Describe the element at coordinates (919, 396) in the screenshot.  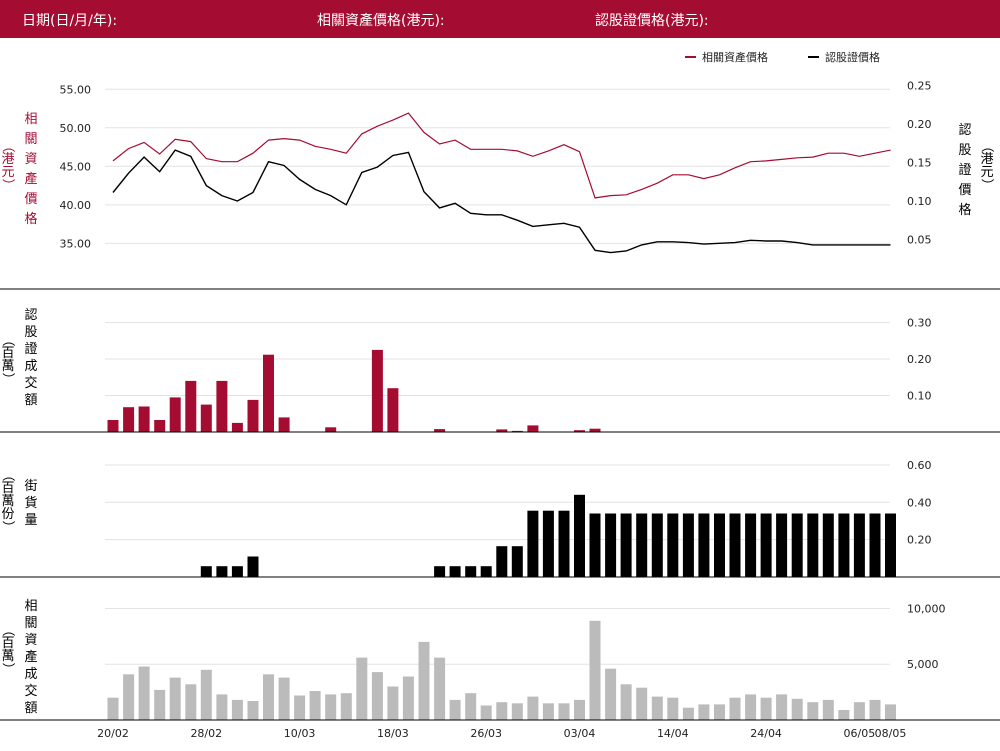
I see `warrant-turnover-tick-label: 0.10` at that location.